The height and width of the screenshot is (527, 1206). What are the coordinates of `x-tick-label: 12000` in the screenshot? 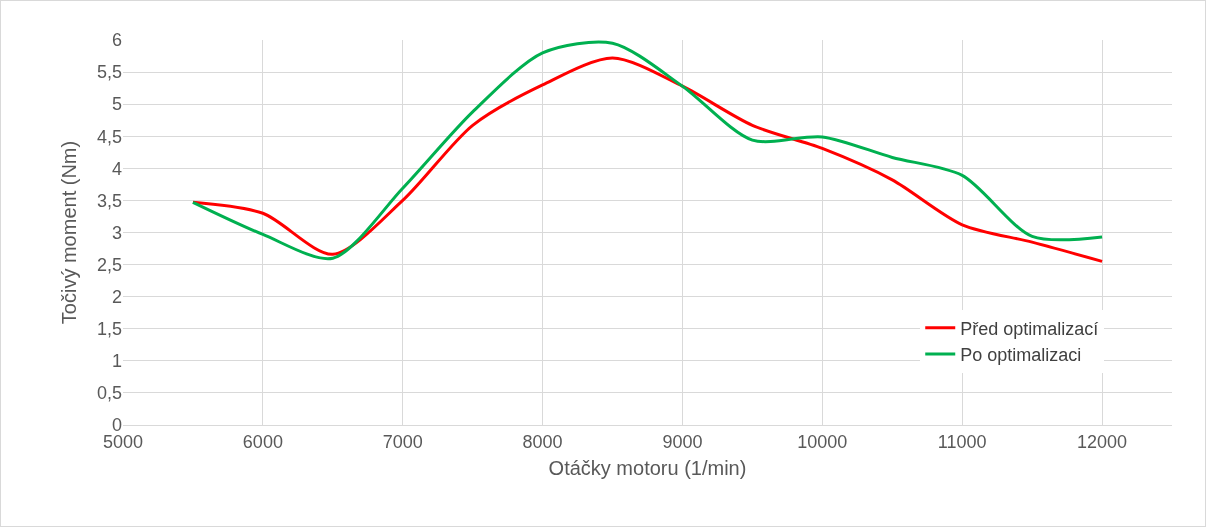 It's located at (1102, 441).